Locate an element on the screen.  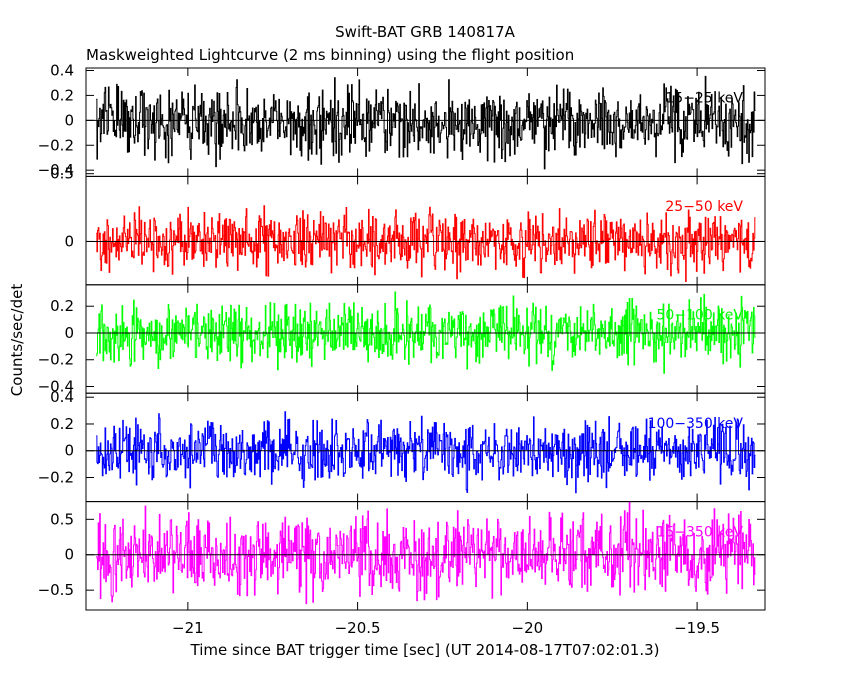
chart-title: Swift-BAT GRB 140817A is located at coordinates (425, 32).